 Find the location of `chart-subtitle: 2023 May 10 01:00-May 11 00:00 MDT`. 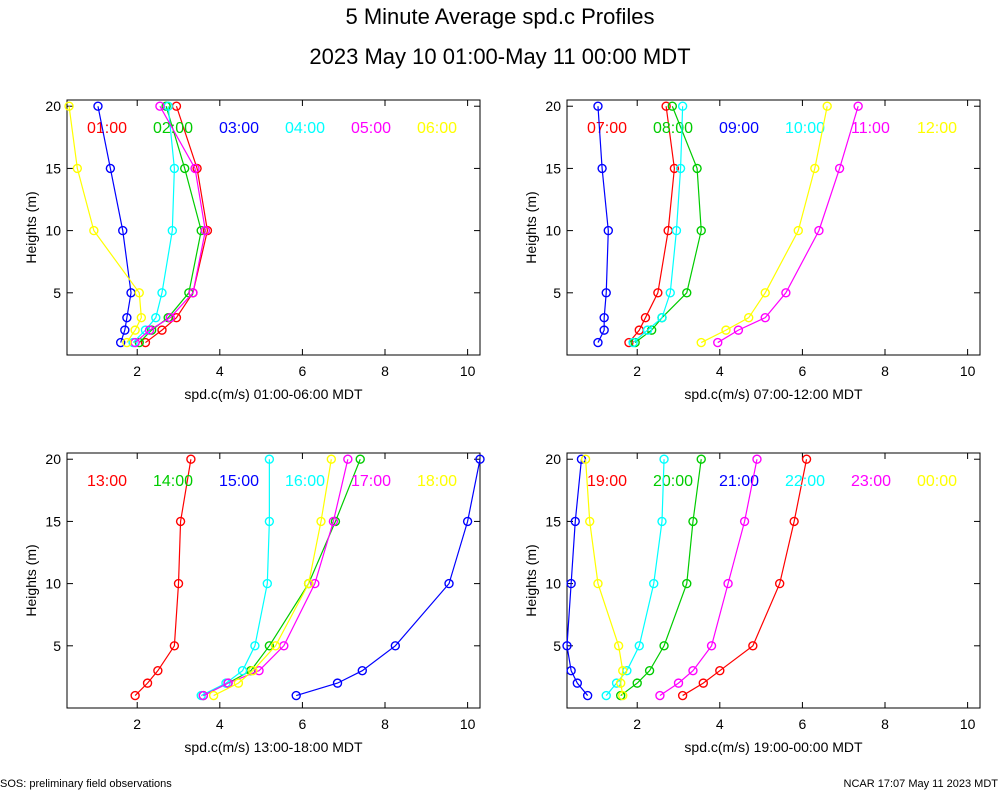

chart-subtitle: 2023 May 10 01:00-May 11 00:00 MDT is located at coordinates (500, 56).